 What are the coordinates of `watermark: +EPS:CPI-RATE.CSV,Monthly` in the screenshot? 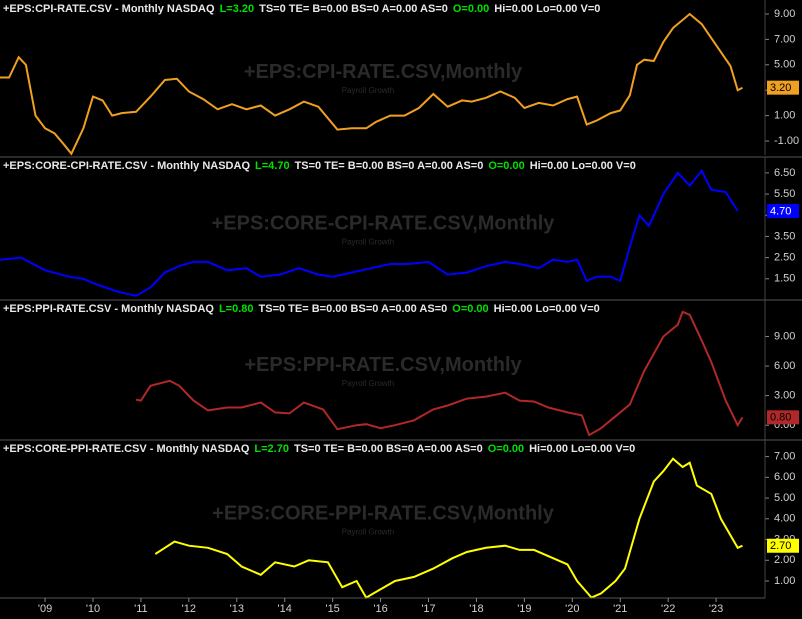 It's located at (383, 72).